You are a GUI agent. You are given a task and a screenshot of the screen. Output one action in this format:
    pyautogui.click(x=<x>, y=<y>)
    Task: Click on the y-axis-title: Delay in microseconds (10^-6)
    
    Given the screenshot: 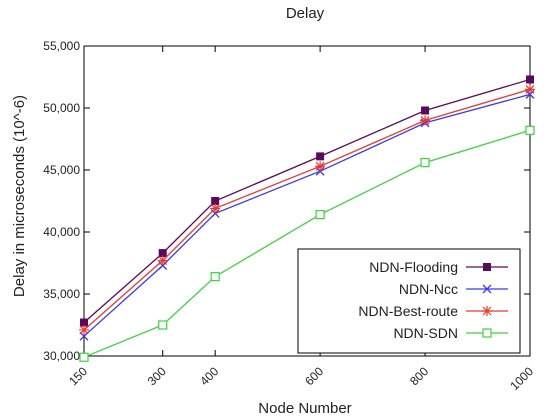 What is the action you would take?
    pyautogui.click(x=19, y=196)
    